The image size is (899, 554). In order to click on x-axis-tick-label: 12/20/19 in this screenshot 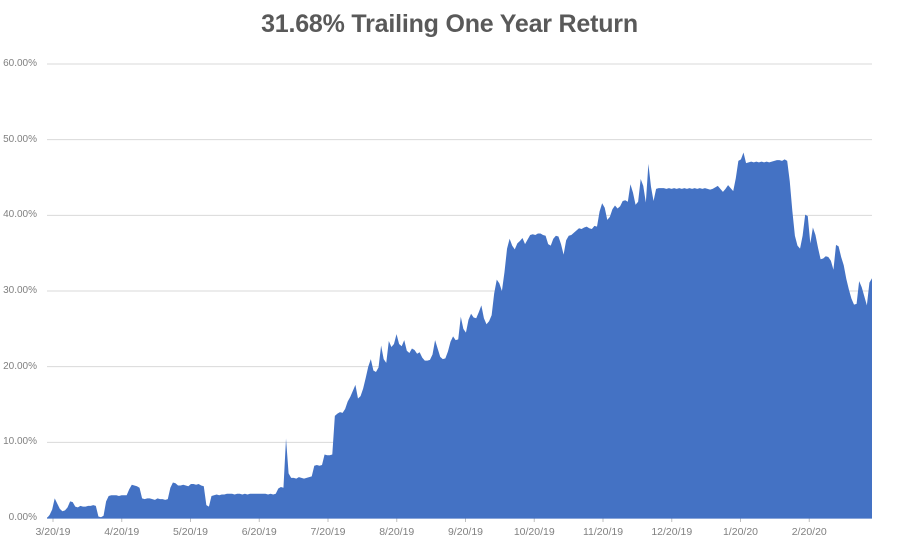, I will do `click(672, 532)`.